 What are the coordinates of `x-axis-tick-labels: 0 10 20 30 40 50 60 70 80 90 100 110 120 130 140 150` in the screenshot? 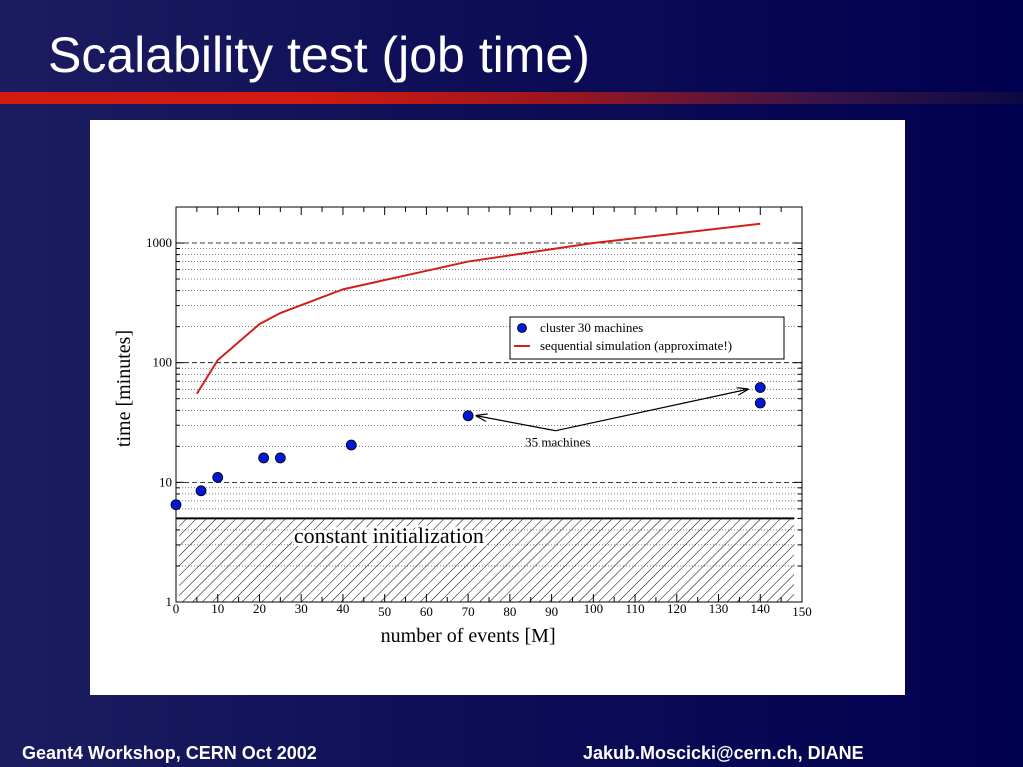 It's located at (492, 610).